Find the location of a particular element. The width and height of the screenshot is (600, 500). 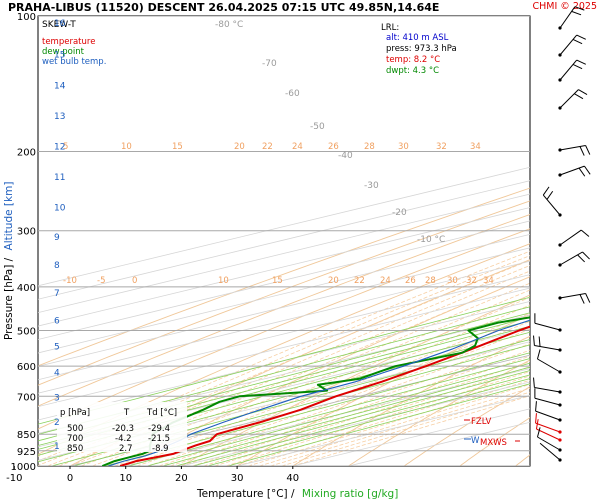

dry-adiabat-label: -60 is located at coordinates (292, 94).